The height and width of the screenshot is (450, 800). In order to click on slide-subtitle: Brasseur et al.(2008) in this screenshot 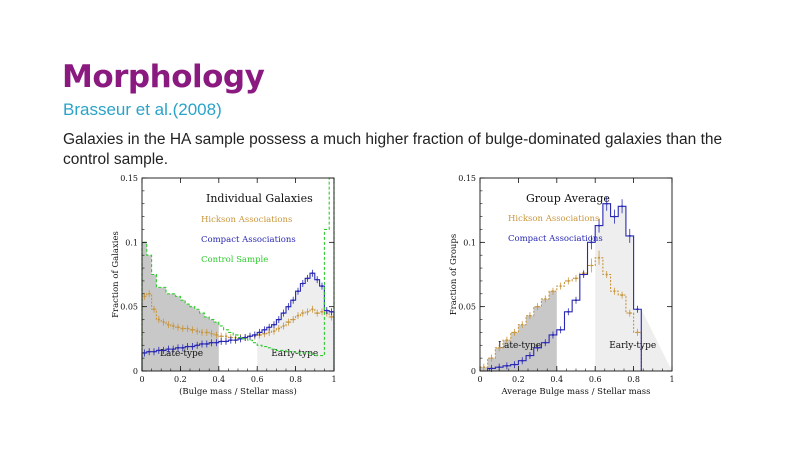, I will do `click(142, 109)`.